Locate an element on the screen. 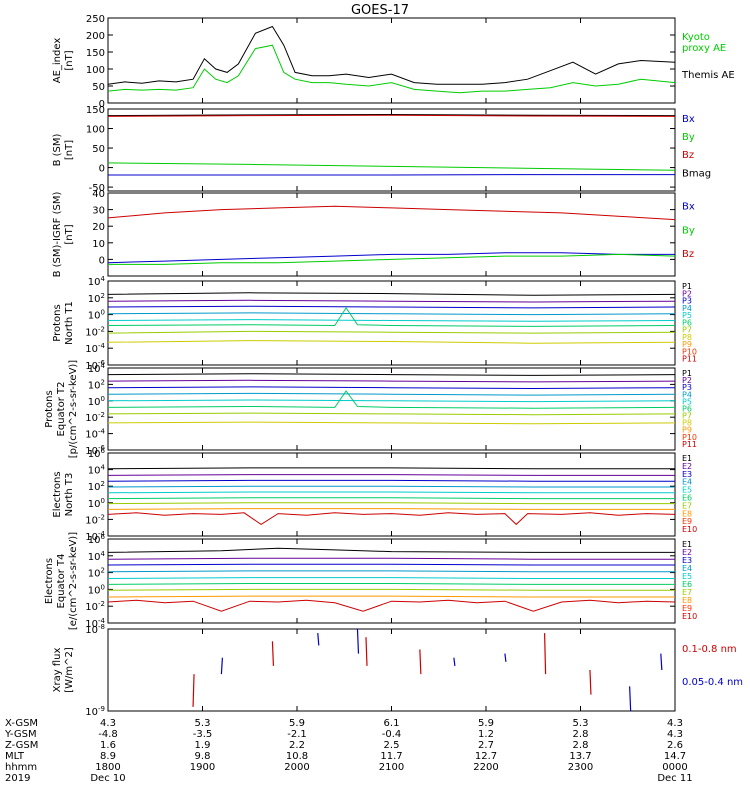  x-table-cell: 2.5 is located at coordinates (392, 745).